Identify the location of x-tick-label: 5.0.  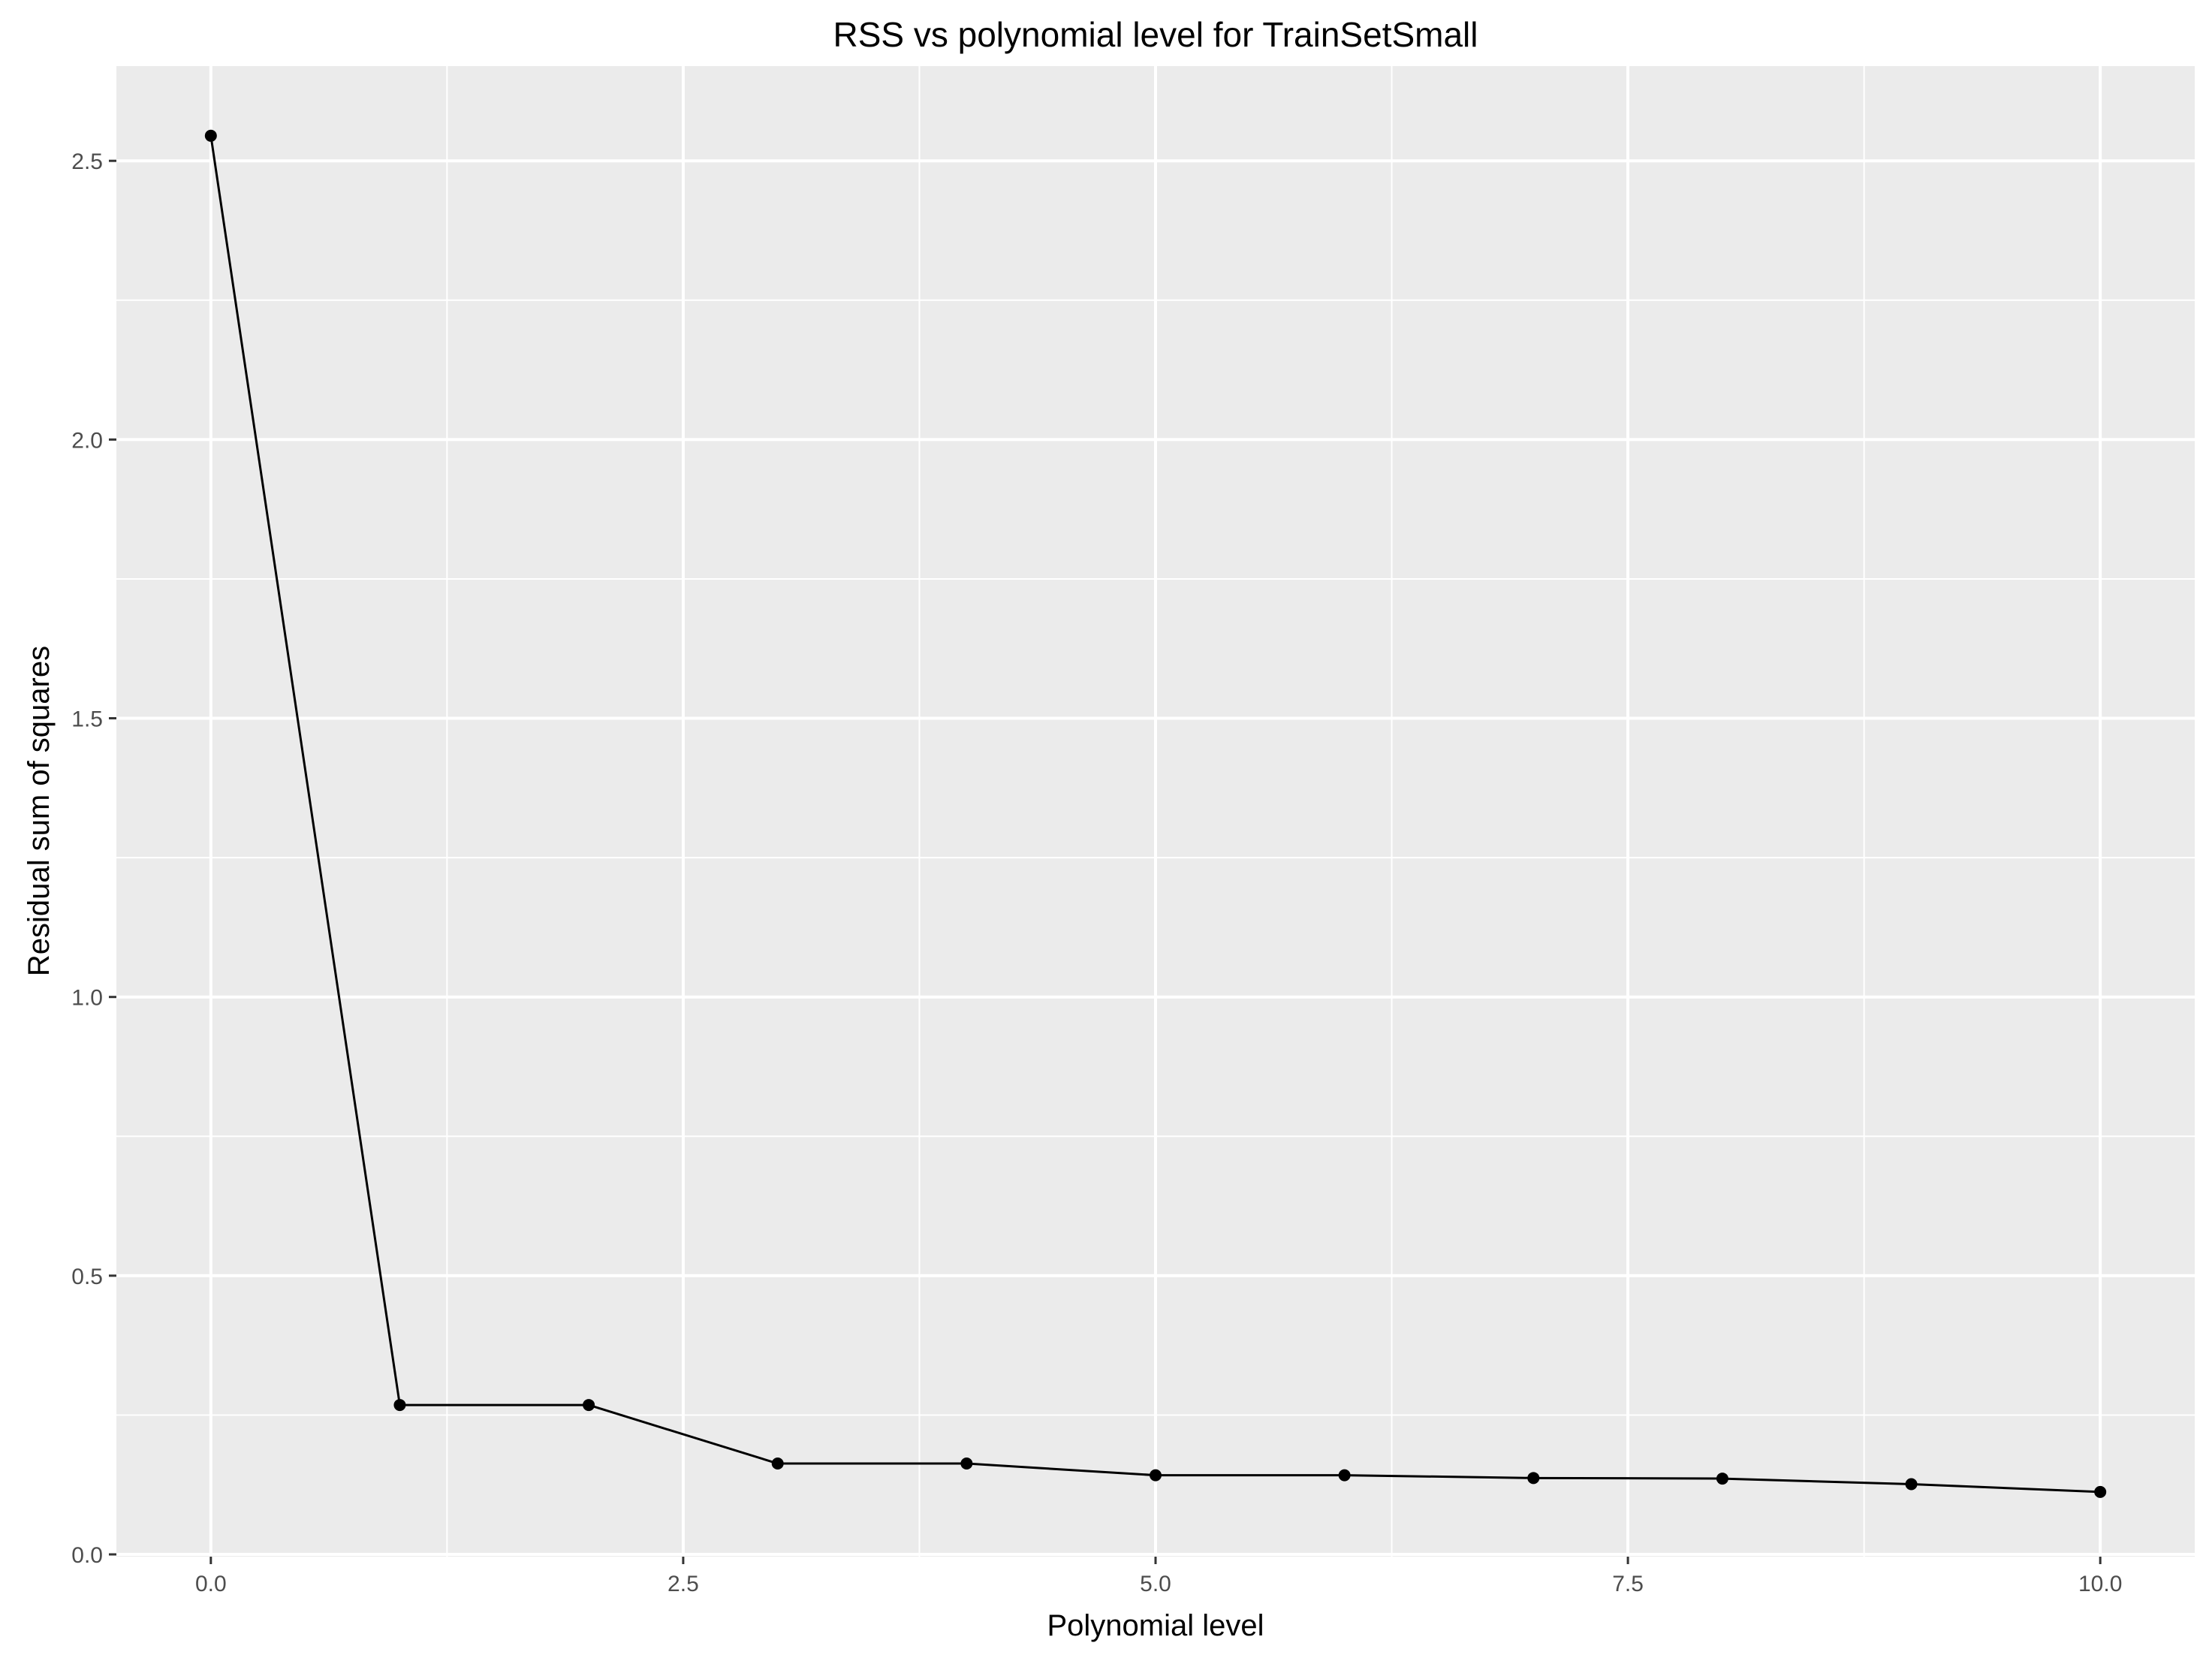
(1155, 1584).